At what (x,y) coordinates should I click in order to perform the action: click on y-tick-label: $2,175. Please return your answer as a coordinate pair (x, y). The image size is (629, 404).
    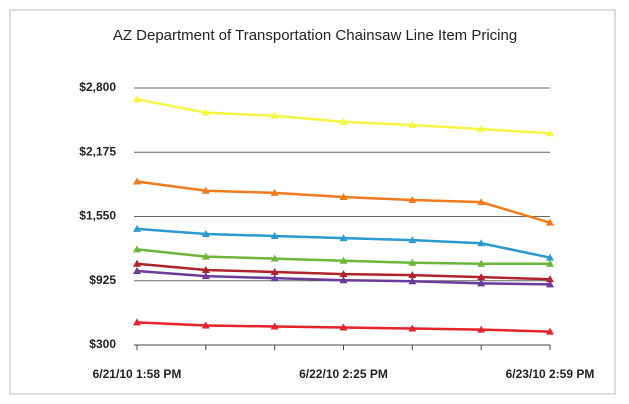
    Looking at the image, I should click on (97, 151).